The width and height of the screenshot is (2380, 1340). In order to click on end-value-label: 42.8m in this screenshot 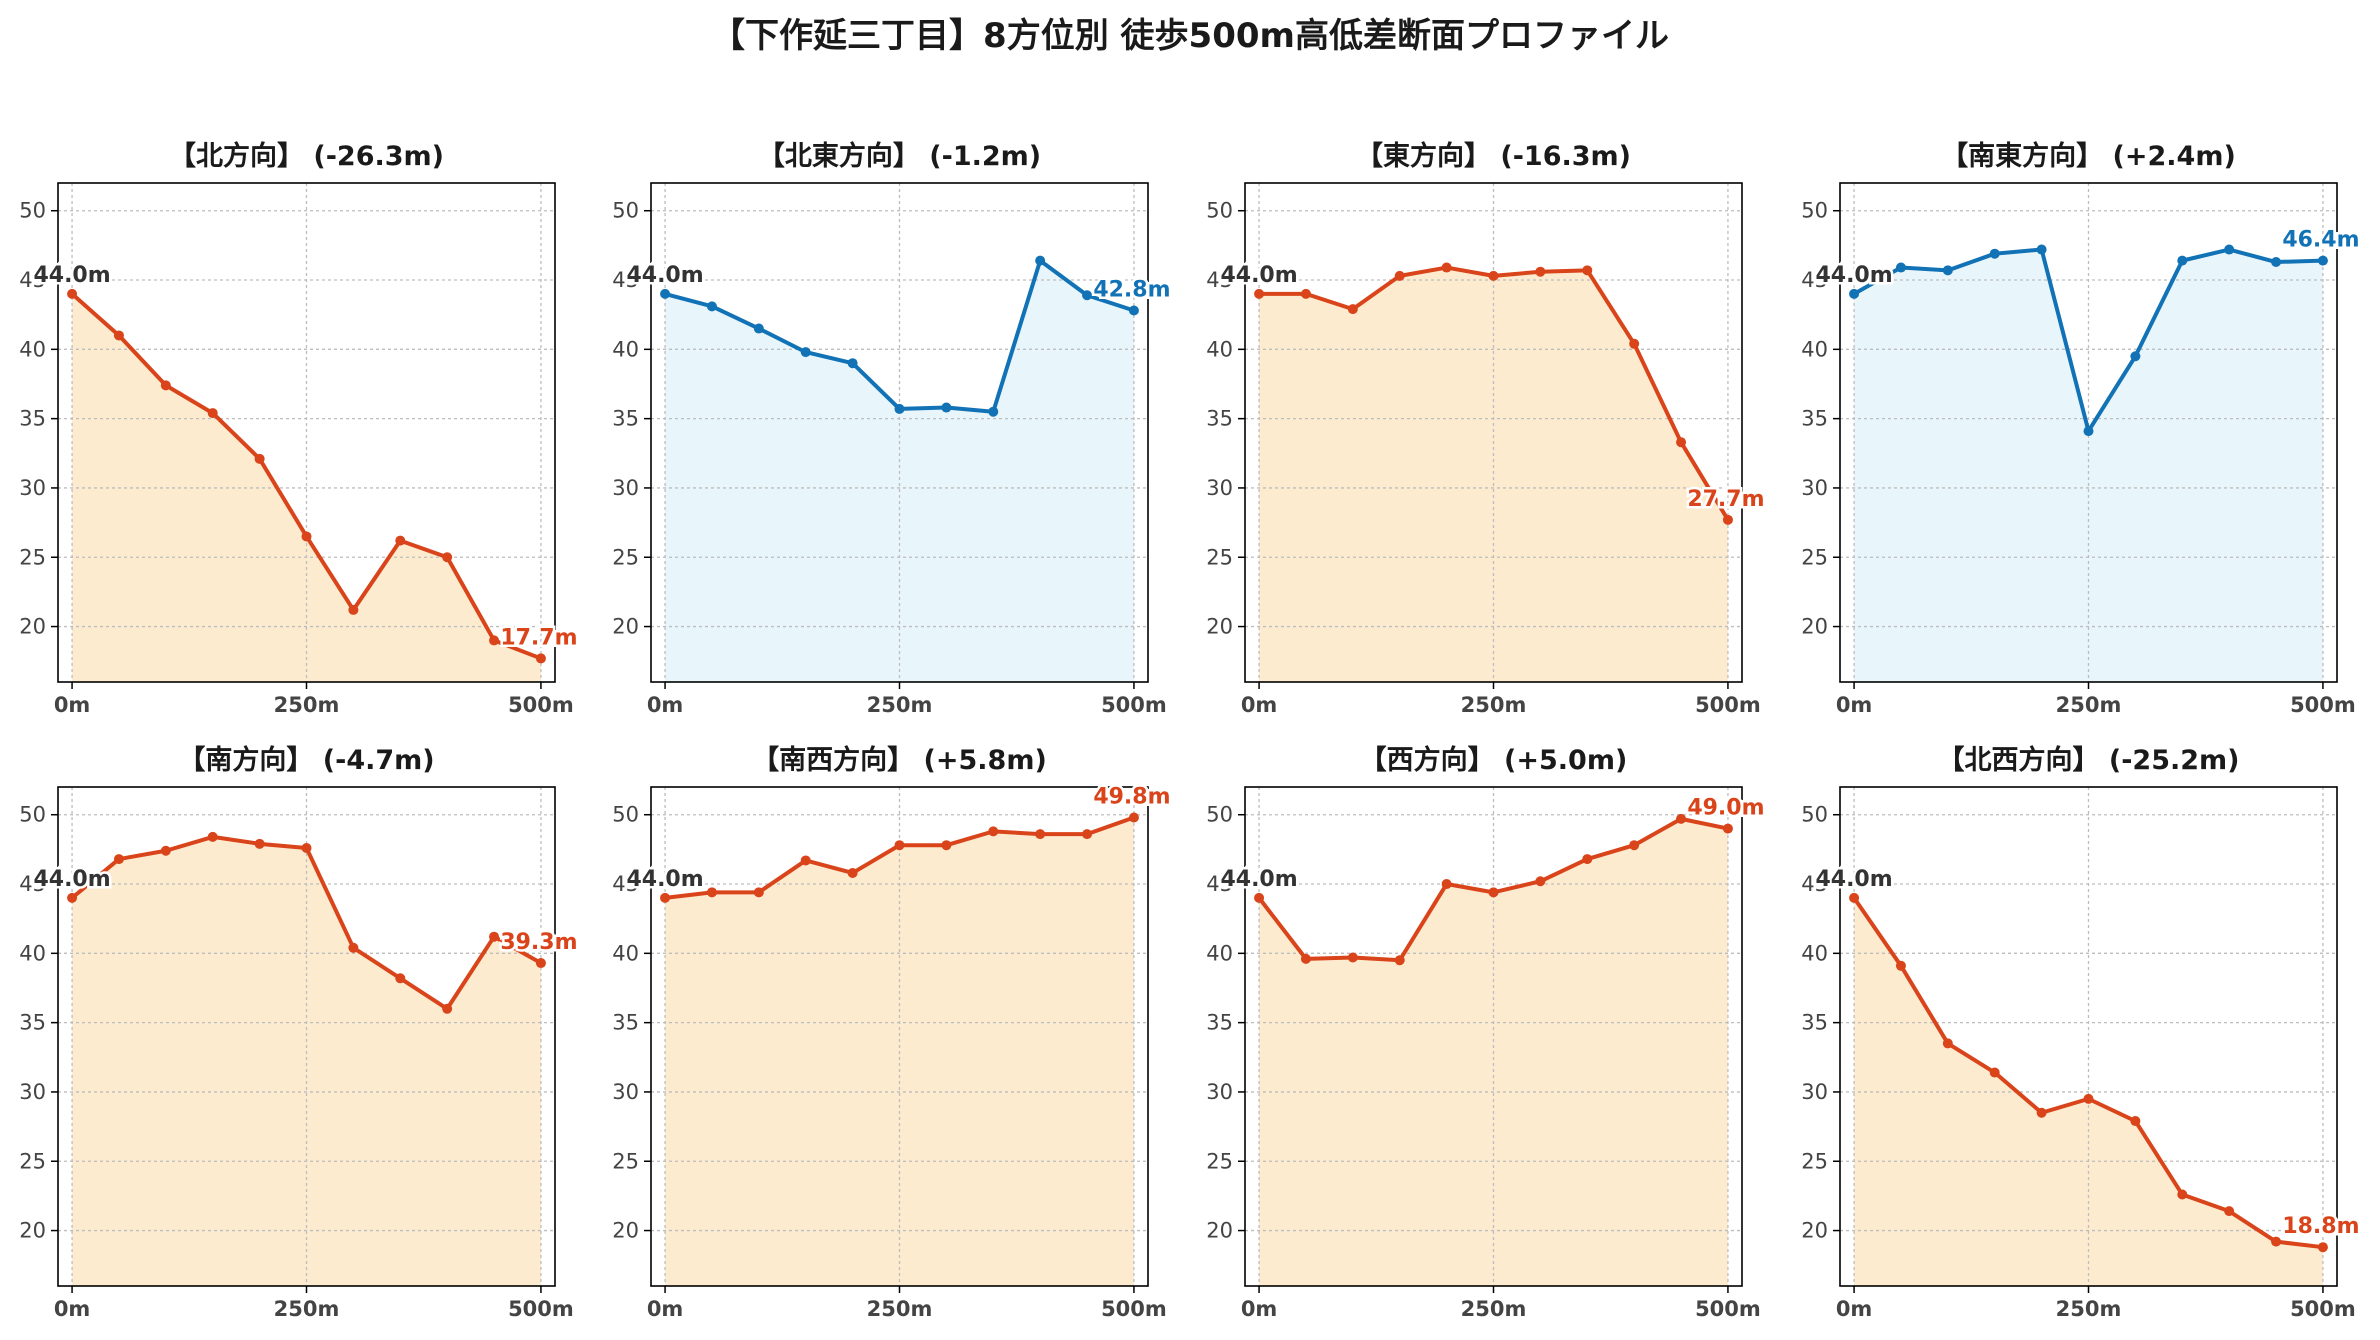, I will do `click(1131, 290)`.